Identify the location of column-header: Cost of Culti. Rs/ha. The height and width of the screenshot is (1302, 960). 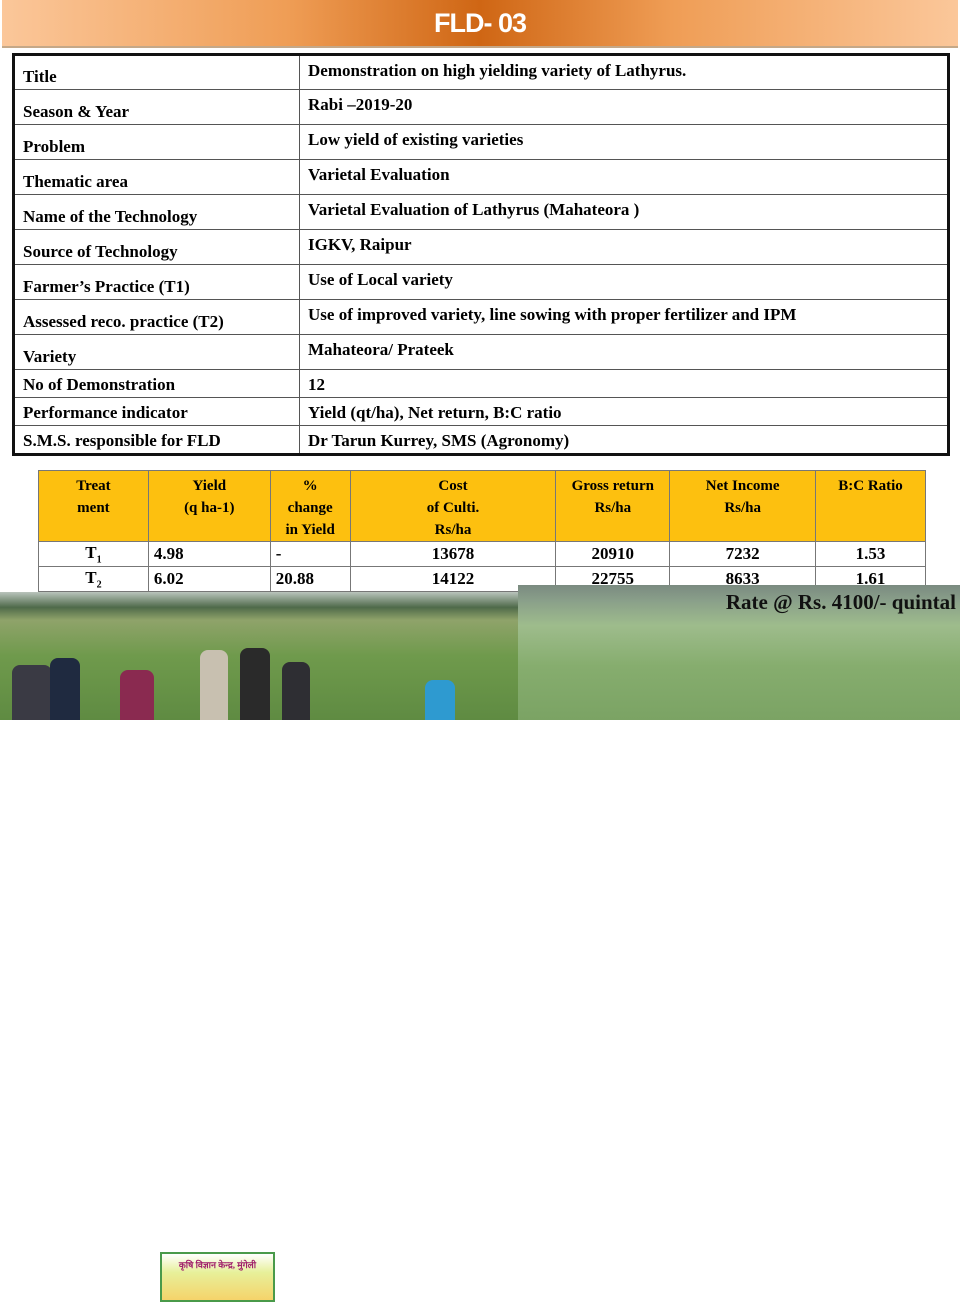
(453, 506).